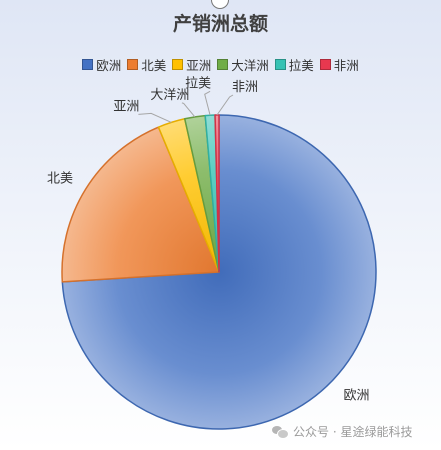 This screenshot has height=450, width=441. I want to click on watermark: 公众号 · 星途绿能科技, so click(342, 431).